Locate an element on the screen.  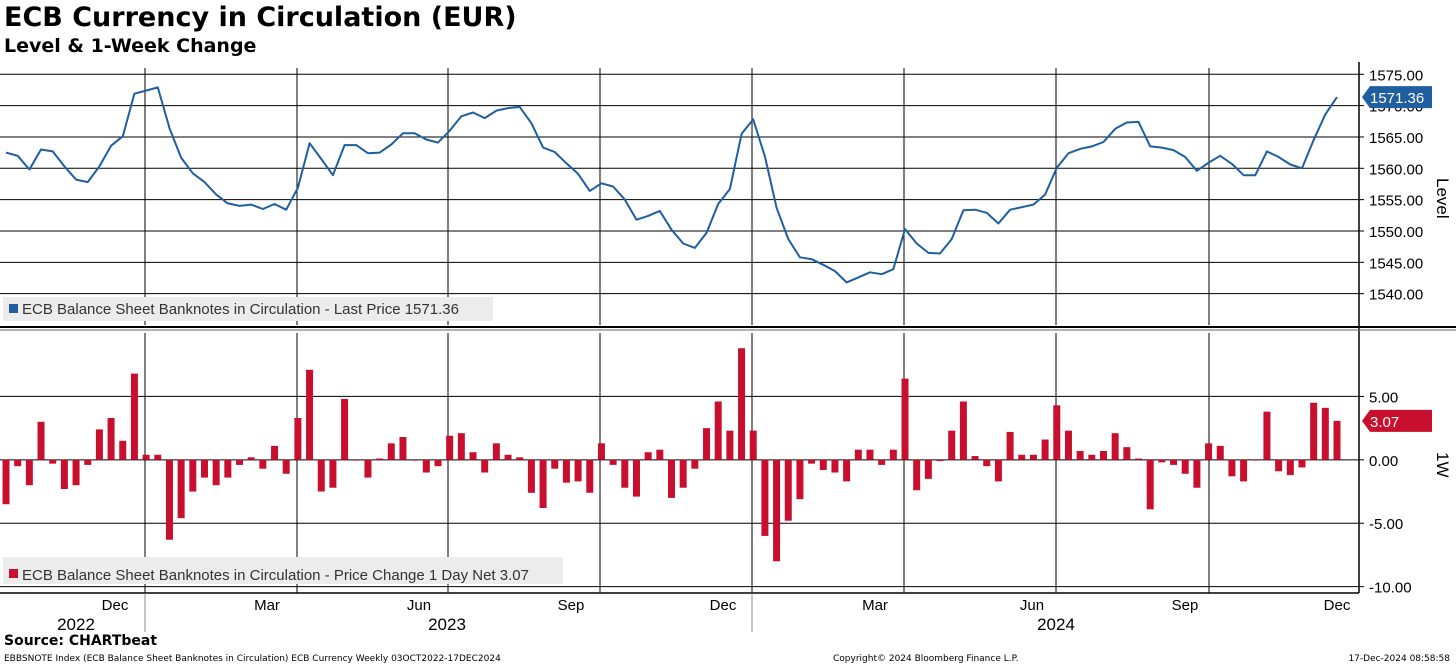
y-tick-label-change: -10.00 is located at coordinates (1390, 588).